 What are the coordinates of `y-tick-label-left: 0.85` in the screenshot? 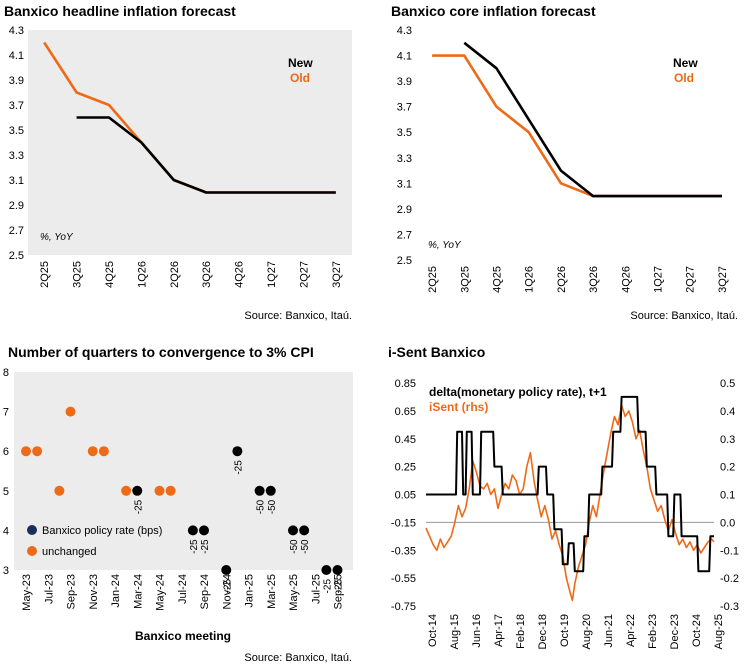 It's located at (405, 384).